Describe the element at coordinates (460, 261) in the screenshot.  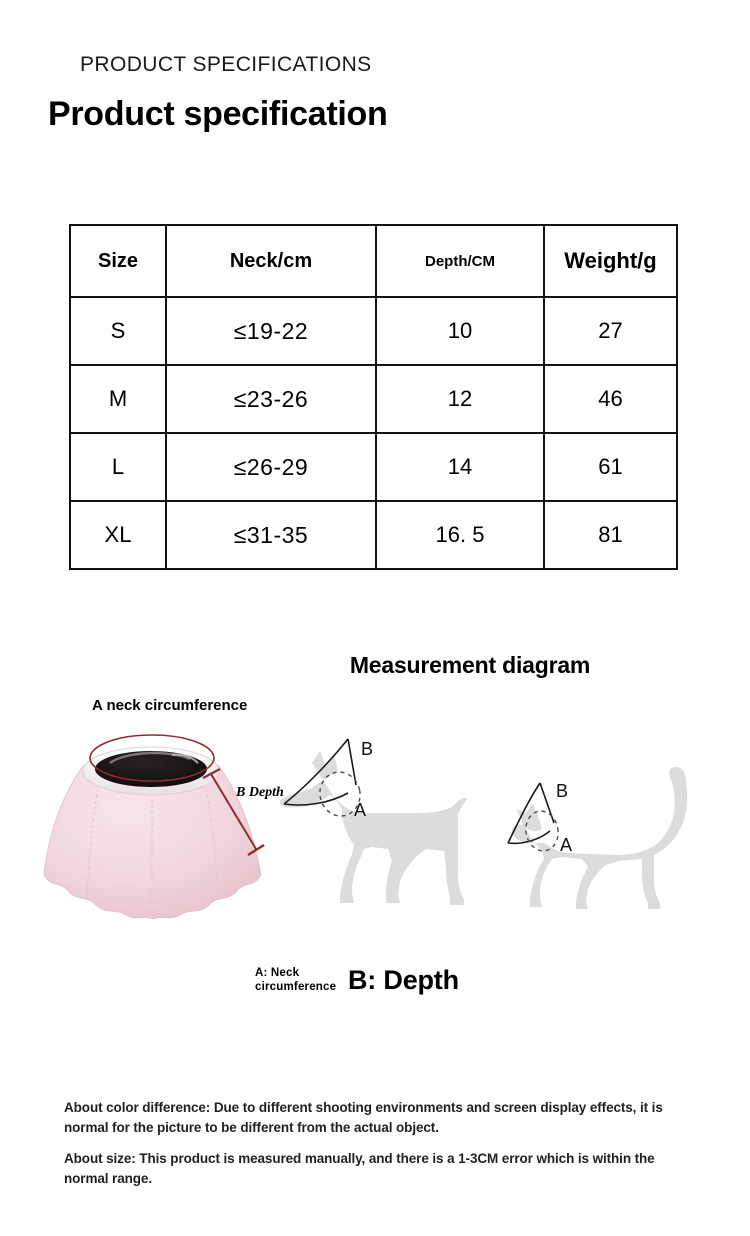
I see `column-header-depth: Depth/CM` at that location.